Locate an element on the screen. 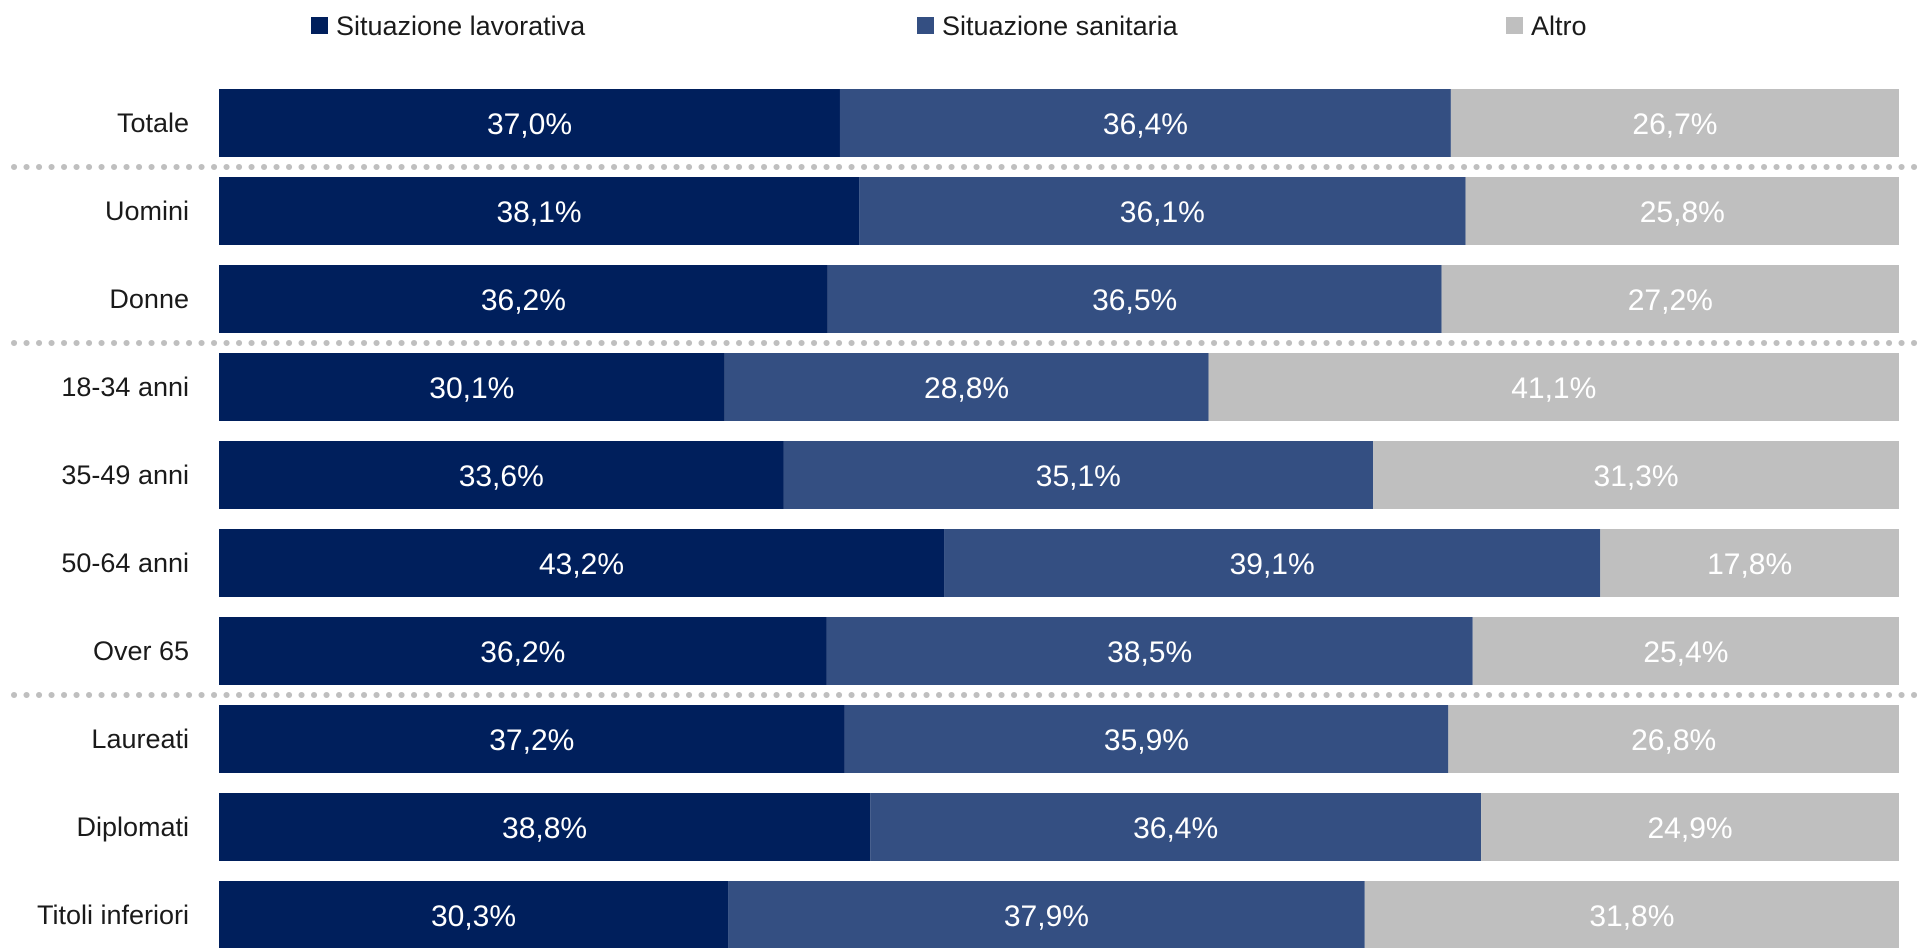 This screenshot has width=1931, height=948. data-label: 37,2% is located at coordinates (531, 740).